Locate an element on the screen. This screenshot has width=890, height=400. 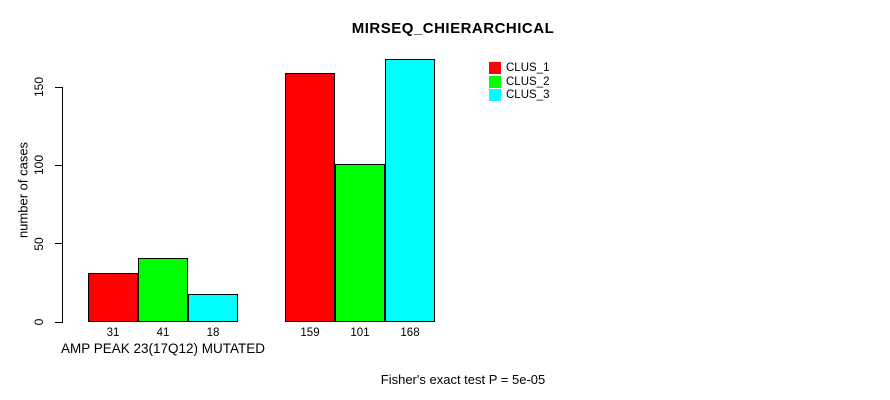
bar-value-label: 159 is located at coordinates (310, 333).